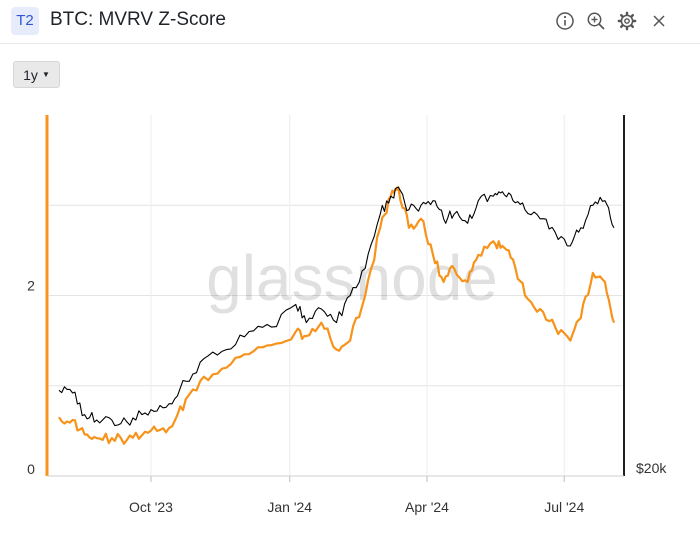 This screenshot has width=700, height=550. What do you see at coordinates (427, 507) in the screenshot?
I see `x-tick-label: Apr '24` at bounding box center [427, 507].